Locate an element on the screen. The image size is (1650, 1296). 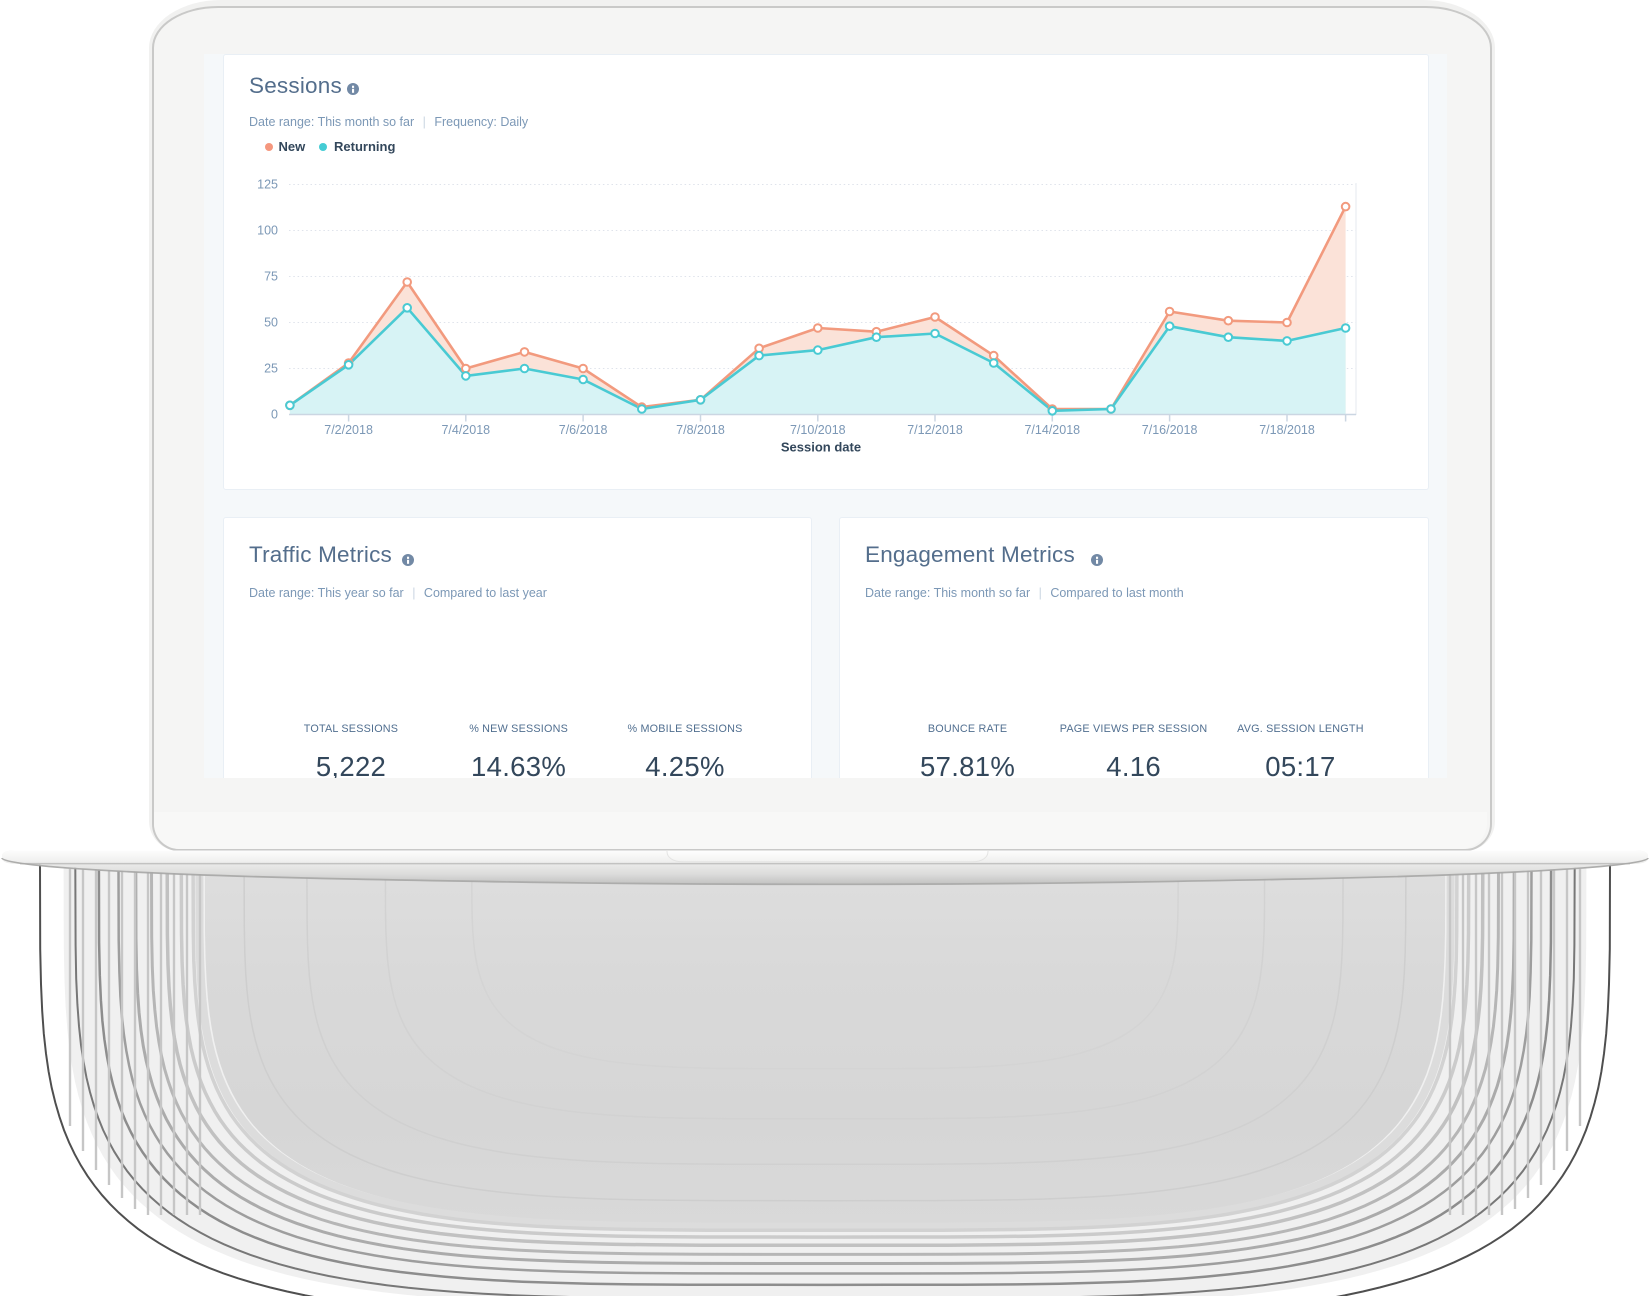
svg-text: 7/10/2018 is located at coordinates (818, 430).